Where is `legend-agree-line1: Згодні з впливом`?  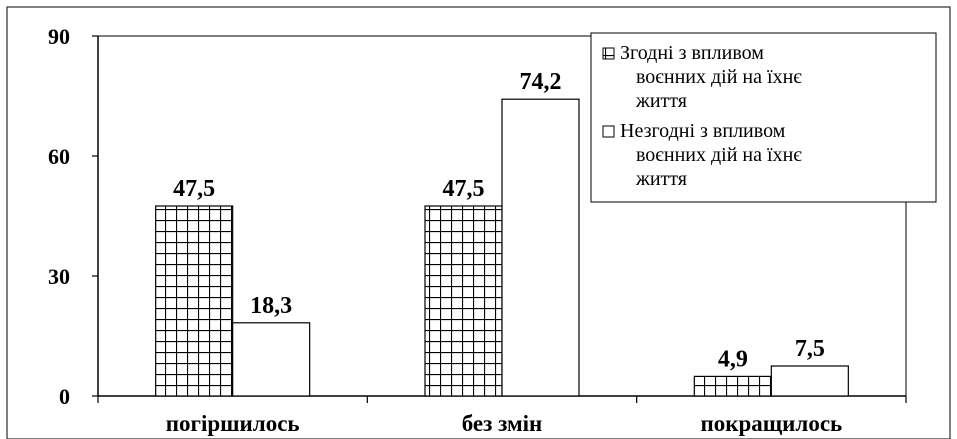
legend-agree-line1: Згодні з впливом is located at coordinates (692, 53).